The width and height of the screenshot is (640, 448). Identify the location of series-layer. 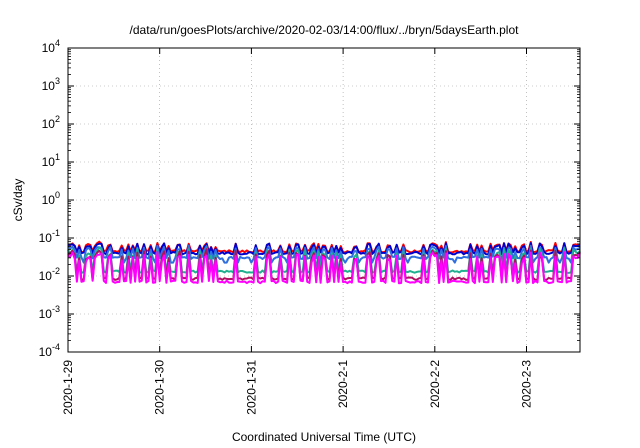
(324, 262).